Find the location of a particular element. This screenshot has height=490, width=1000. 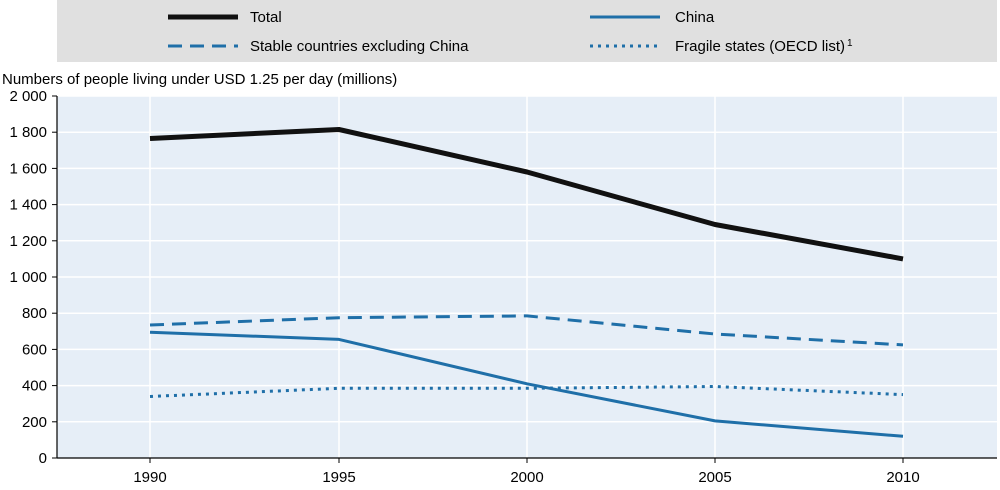

y-tick-label: 1 600 is located at coordinates (28, 168).